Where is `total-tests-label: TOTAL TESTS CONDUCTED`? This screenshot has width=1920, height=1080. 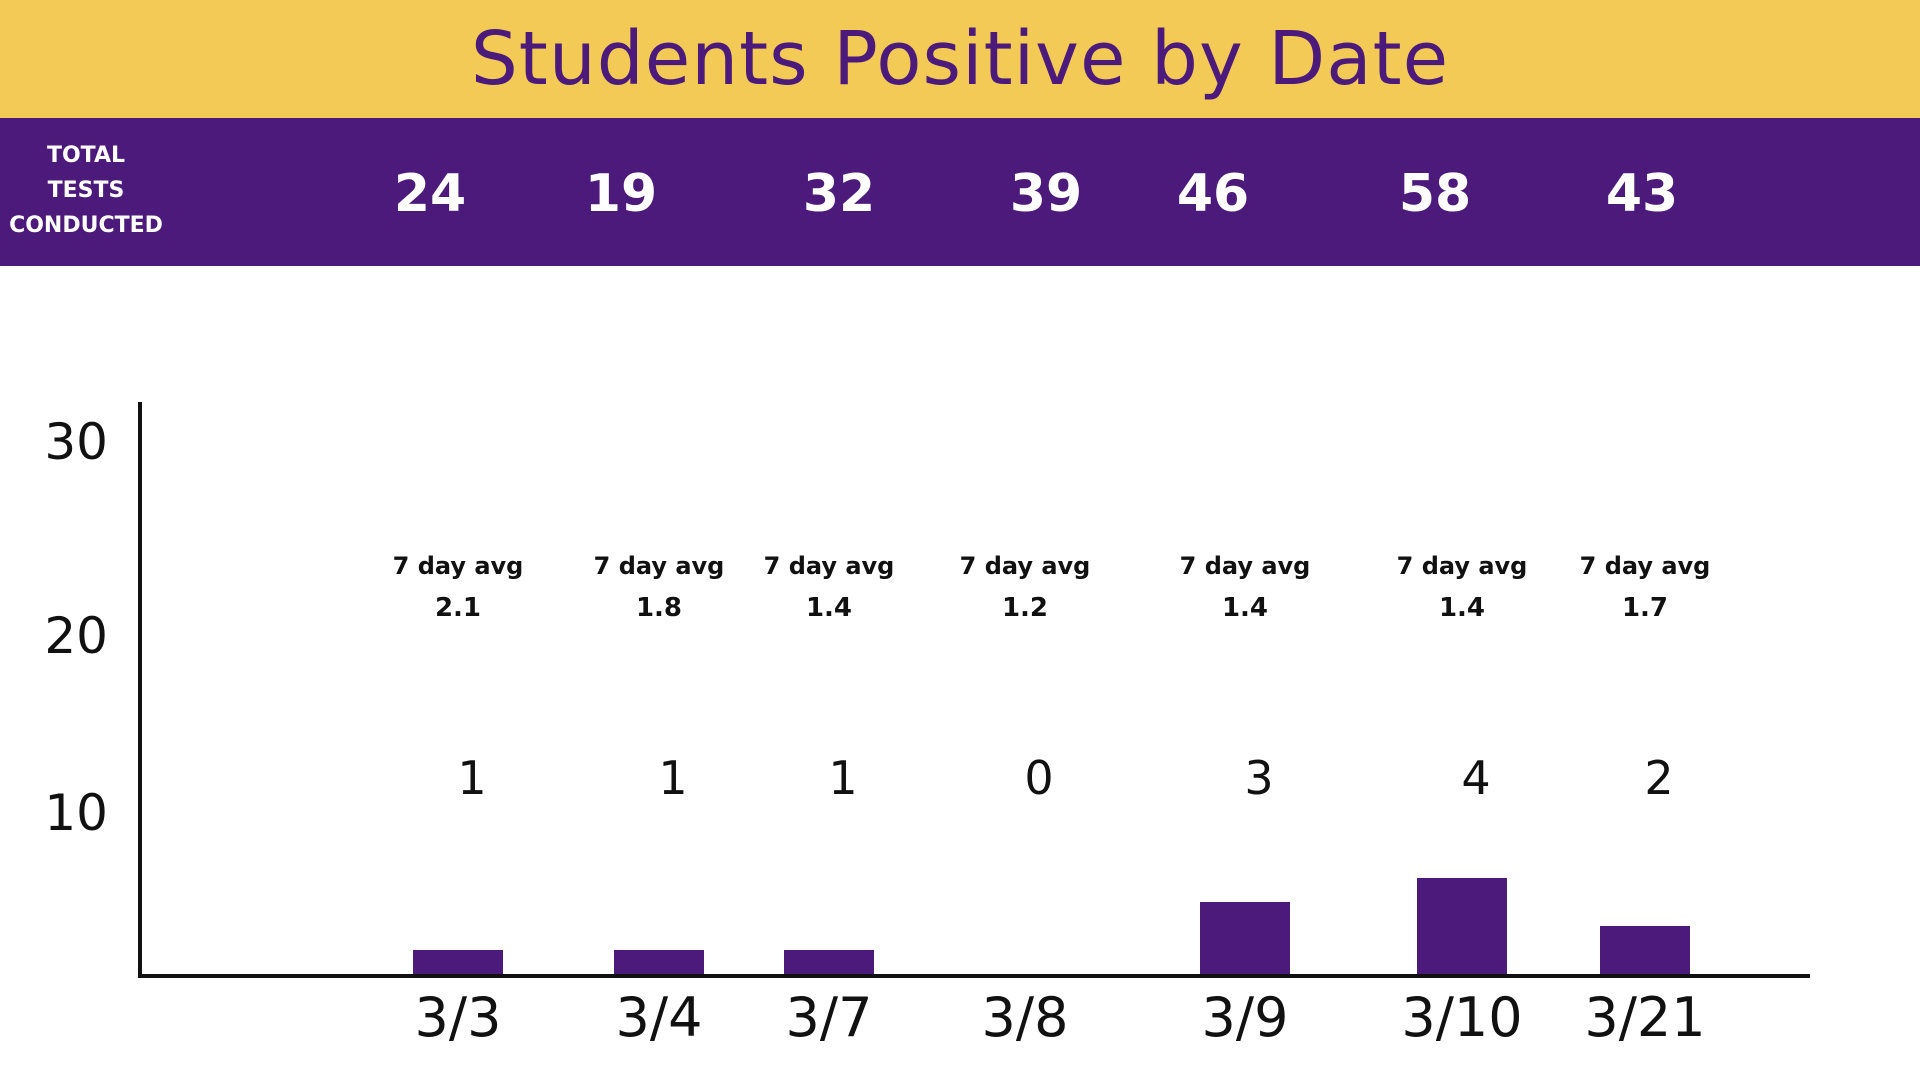 total-tests-label: TOTAL TESTS CONDUCTED is located at coordinates (86, 190).